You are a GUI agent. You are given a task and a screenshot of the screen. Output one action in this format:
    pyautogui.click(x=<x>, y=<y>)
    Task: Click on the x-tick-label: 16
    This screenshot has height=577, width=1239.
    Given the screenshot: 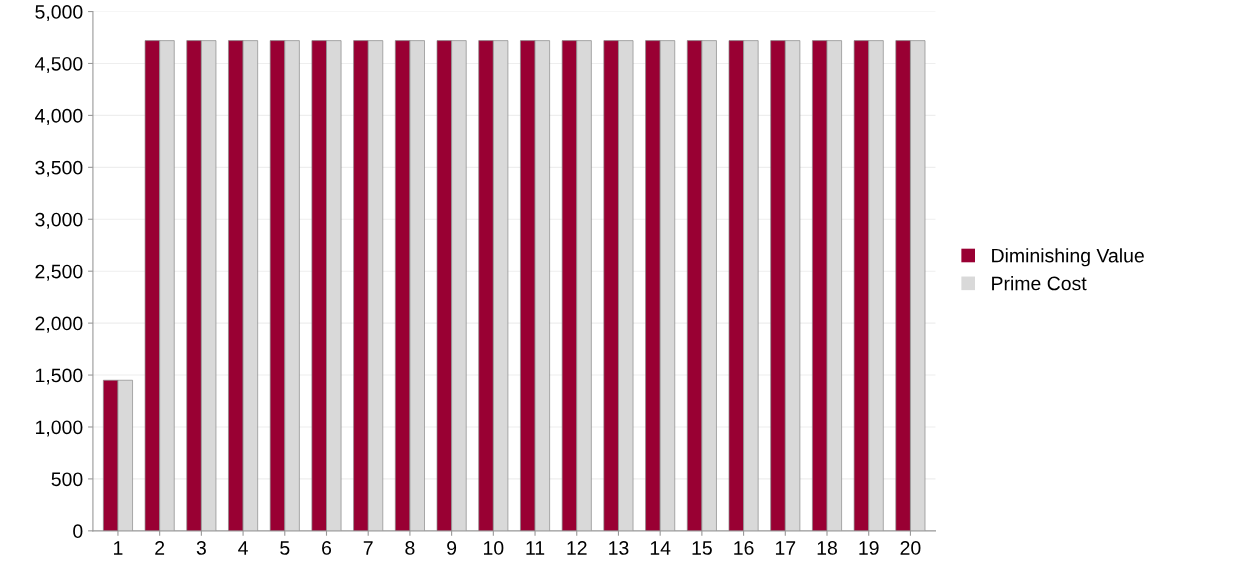 What is the action you would take?
    pyautogui.click(x=744, y=548)
    